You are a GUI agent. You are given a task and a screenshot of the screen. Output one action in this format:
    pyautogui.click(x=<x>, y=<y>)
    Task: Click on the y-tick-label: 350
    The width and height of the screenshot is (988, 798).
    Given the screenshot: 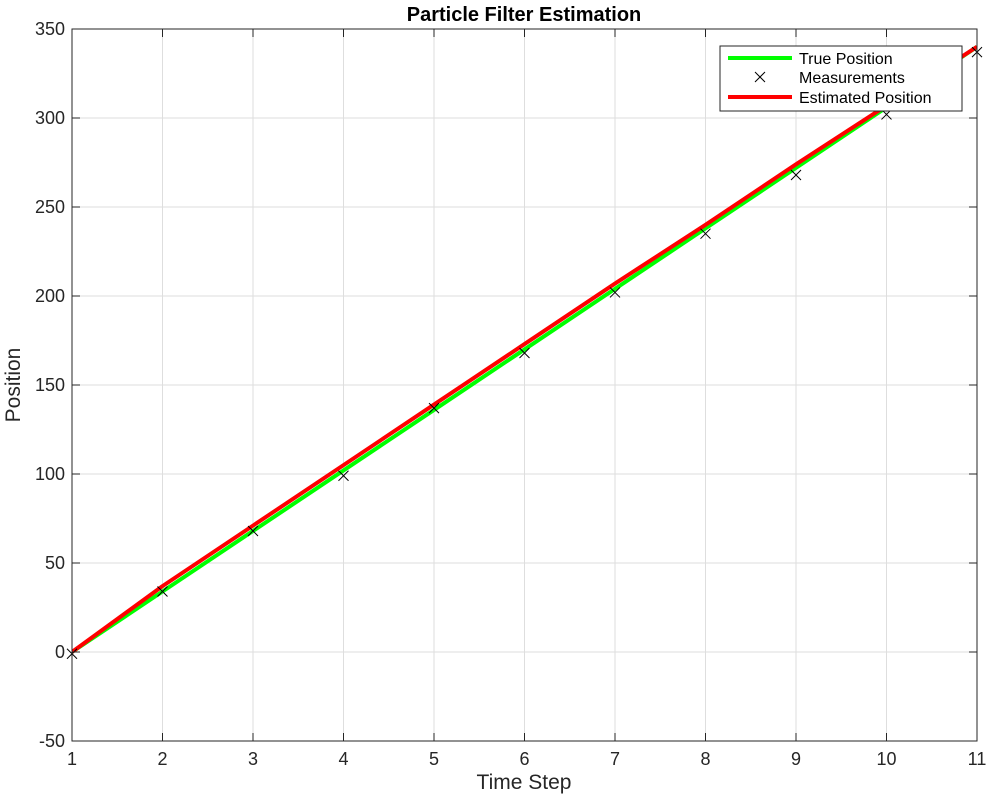 What is the action you would take?
    pyautogui.click(x=50, y=29)
    